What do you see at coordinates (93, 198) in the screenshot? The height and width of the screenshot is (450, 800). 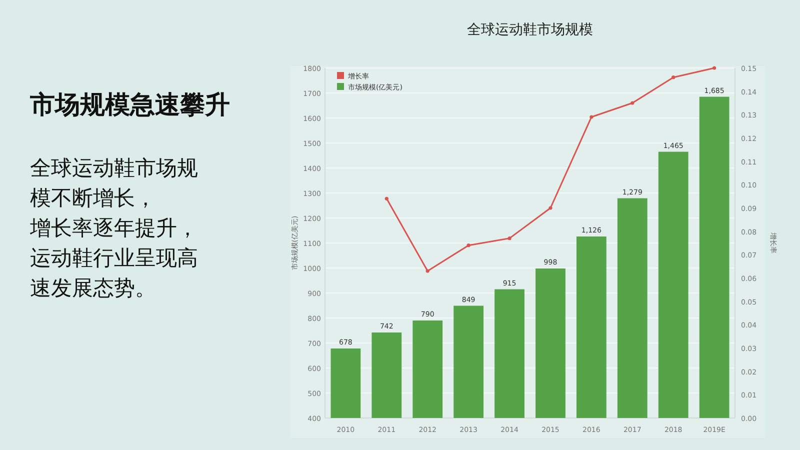 I see `text: 模不断增长，` at bounding box center [93, 198].